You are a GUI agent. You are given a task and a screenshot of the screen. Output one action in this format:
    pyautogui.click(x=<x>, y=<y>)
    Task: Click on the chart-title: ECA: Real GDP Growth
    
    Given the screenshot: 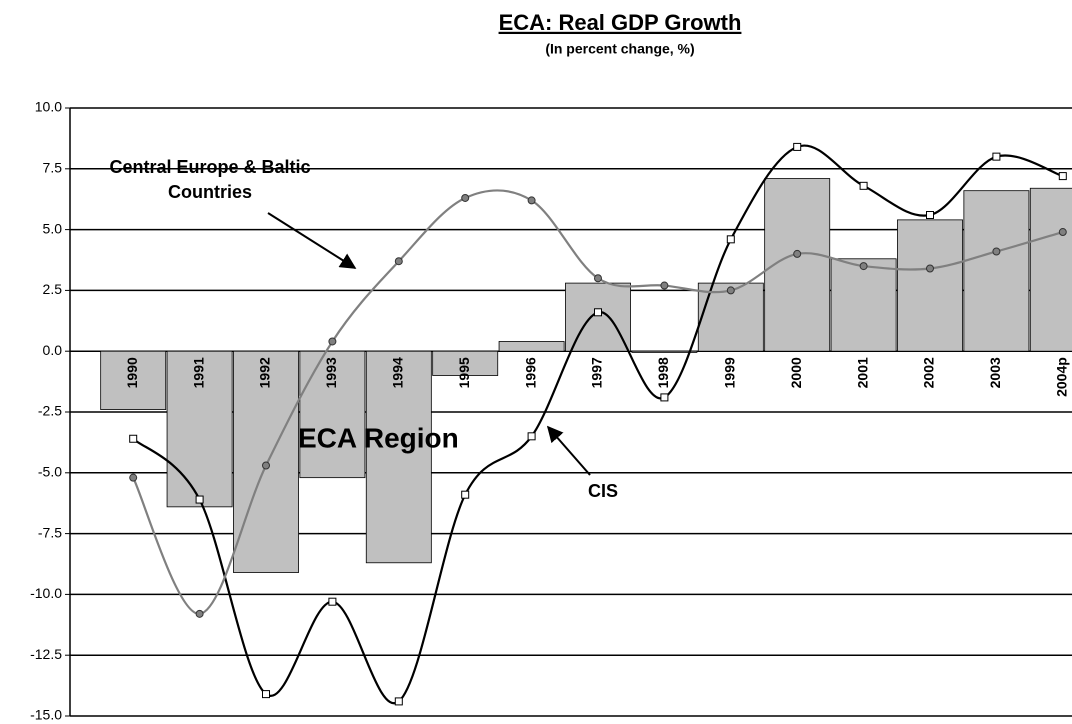 What is the action you would take?
    pyautogui.click(x=620, y=22)
    